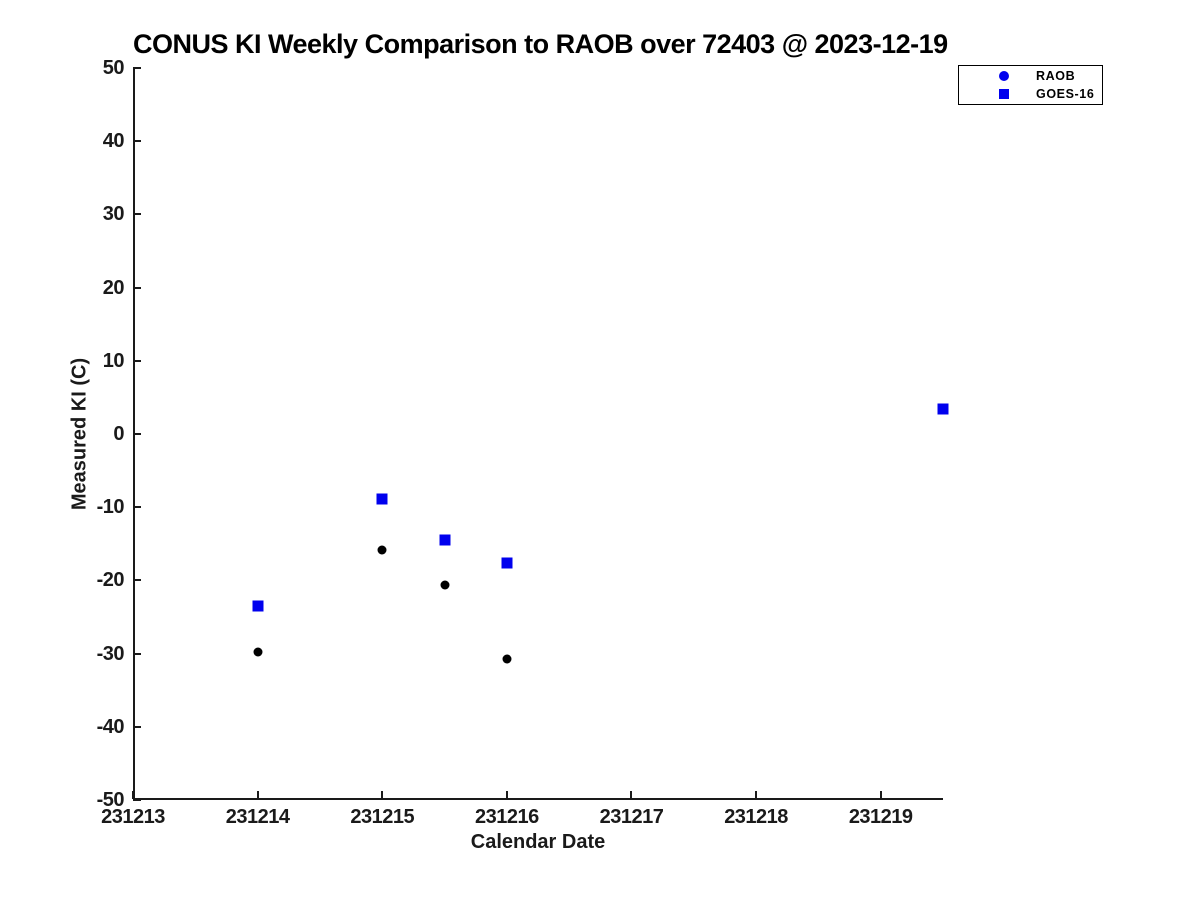 Image resolution: width=1200 pixels, height=900 pixels. Describe the element at coordinates (538, 842) in the screenshot. I see `x-axis-label: Calendar Date` at that location.